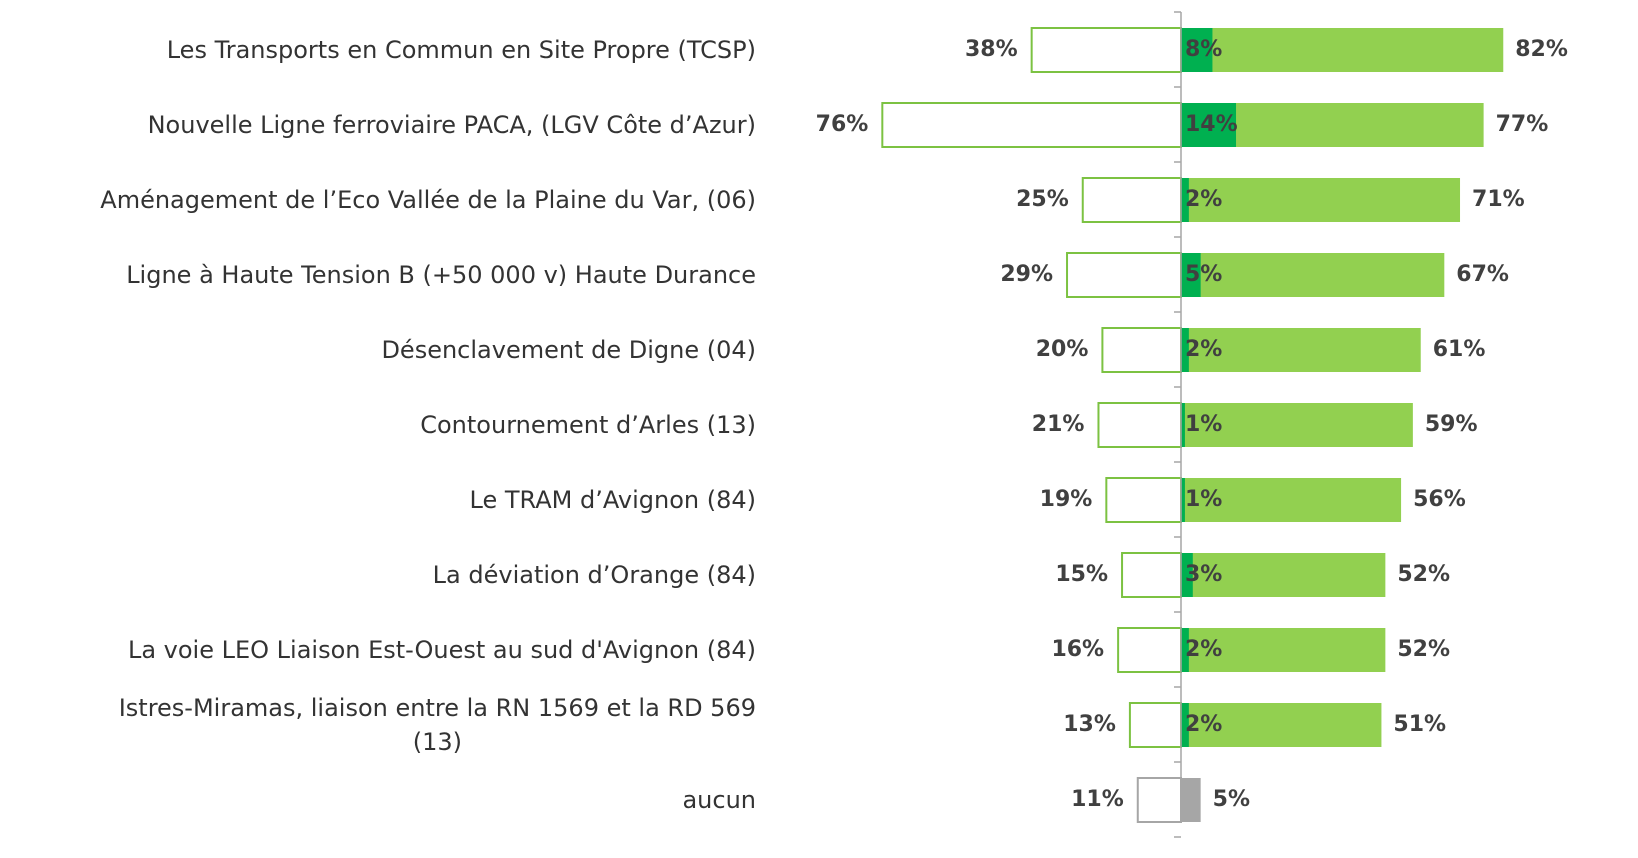 The width and height of the screenshot is (1638, 858). Describe the element at coordinates (719, 800) in the screenshot. I see `category-label: aucun` at that location.